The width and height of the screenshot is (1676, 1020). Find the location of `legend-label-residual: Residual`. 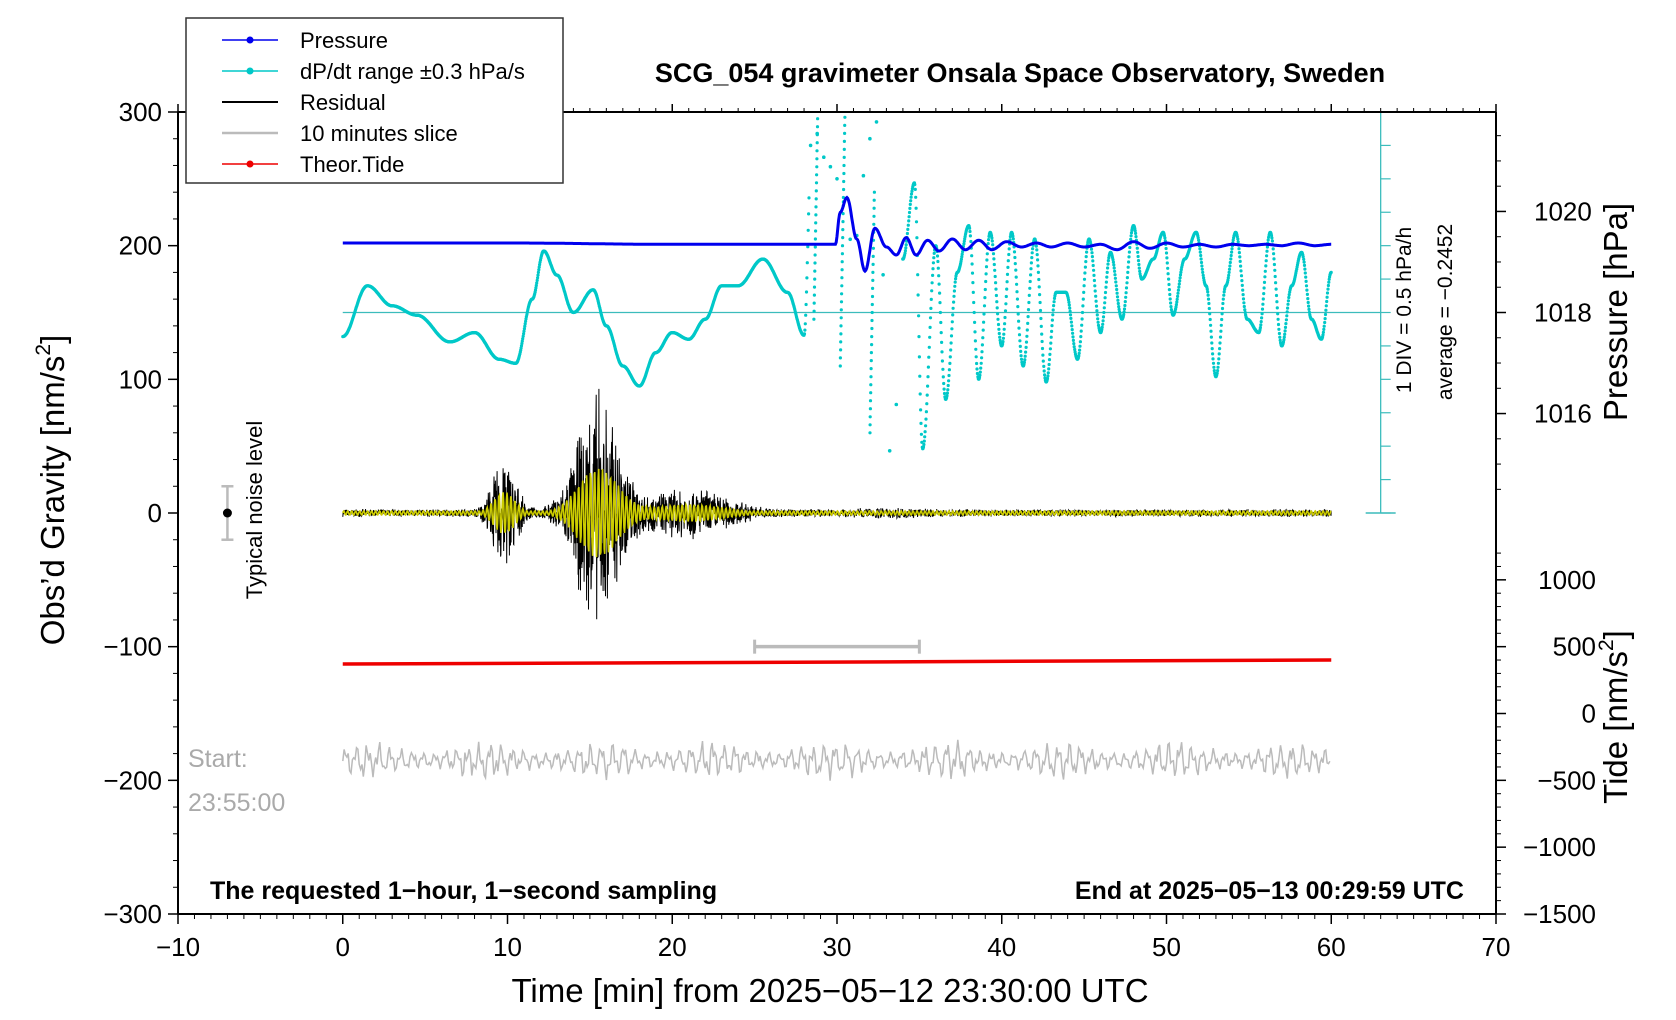

legend-label-residual: Residual is located at coordinates (343, 102).